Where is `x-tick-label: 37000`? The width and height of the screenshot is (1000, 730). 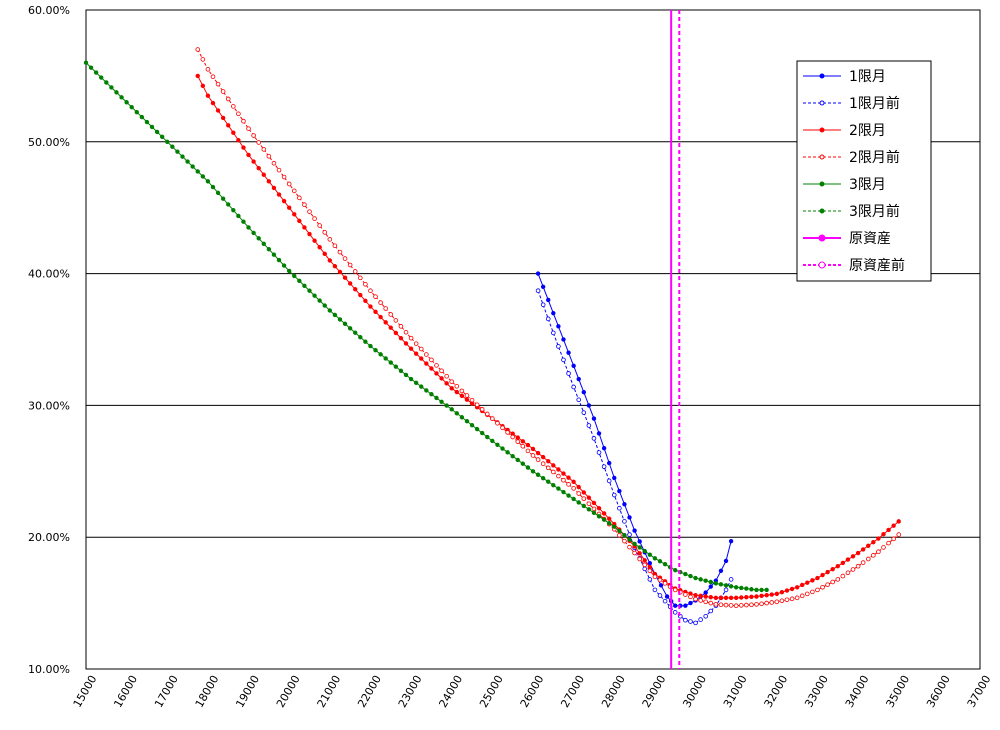
x-tick-label: 37000 is located at coordinates (979, 691).